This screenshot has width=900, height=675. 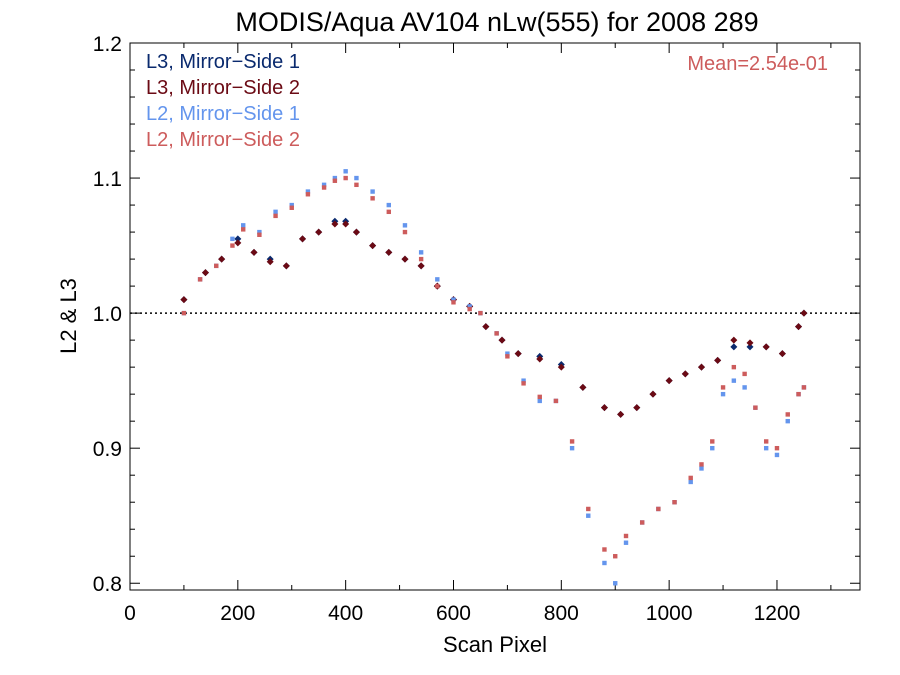 What do you see at coordinates (345, 613) in the screenshot?
I see `x-tick-label: 400` at bounding box center [345, 613].